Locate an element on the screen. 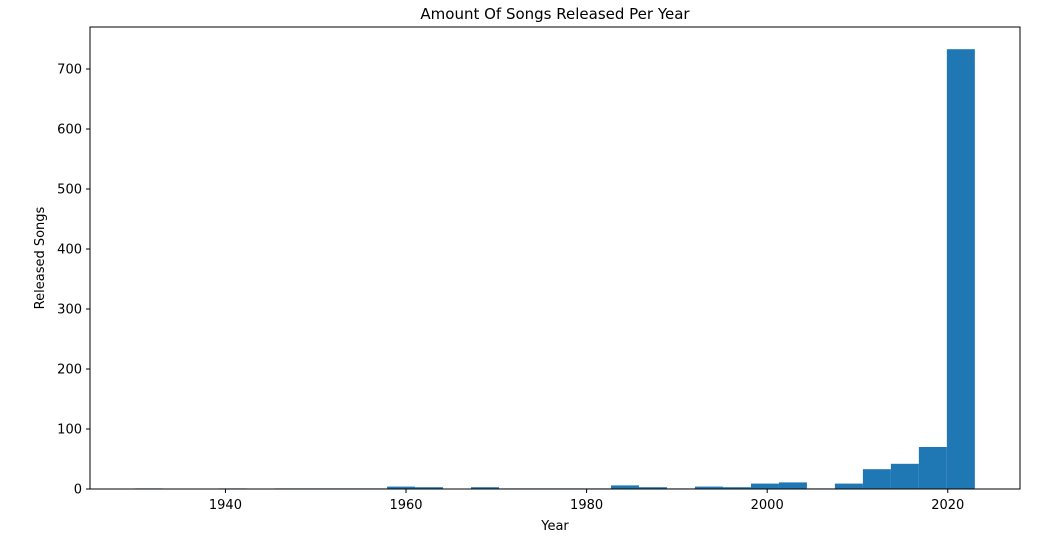  x-tick-label: 2020 is located at coordinates (947, 505).